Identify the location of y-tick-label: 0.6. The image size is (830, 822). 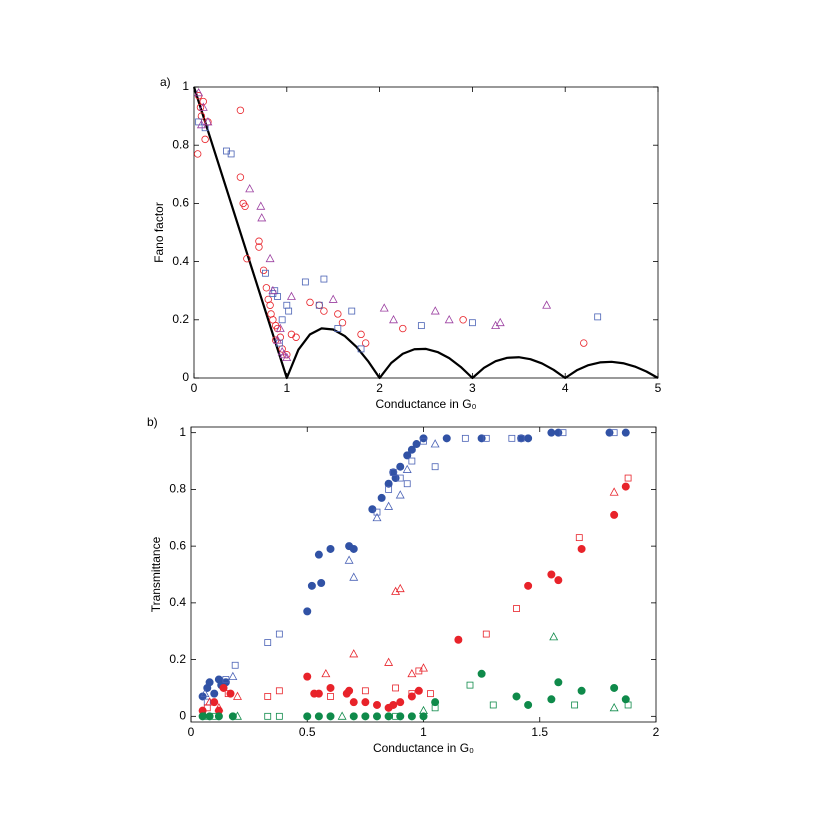
(180, 203).